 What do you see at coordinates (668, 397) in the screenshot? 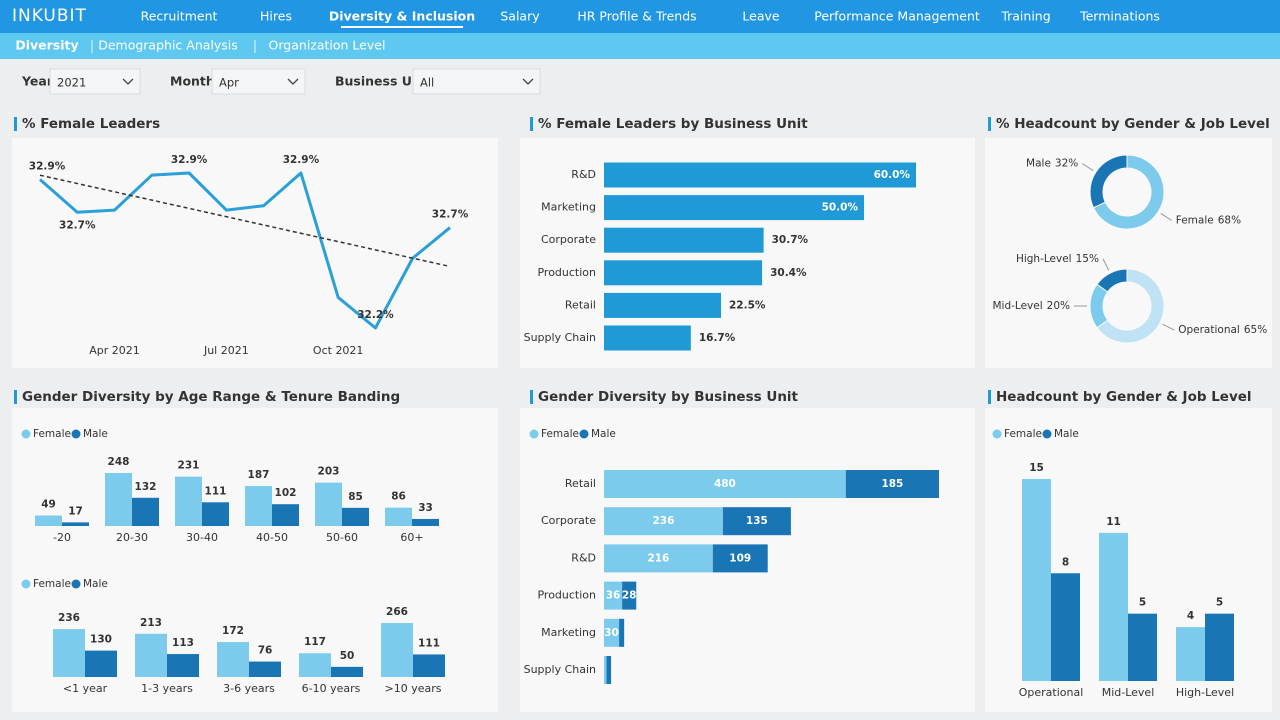
I see `chart-title: Gender Diversity by Business Unit` at bounding box center [668, 397].